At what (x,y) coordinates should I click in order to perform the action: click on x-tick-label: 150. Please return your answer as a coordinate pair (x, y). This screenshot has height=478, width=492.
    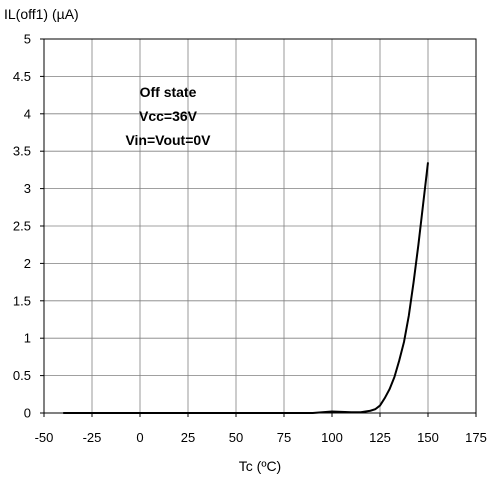
    Looking at the image, I should click on (428, 437).